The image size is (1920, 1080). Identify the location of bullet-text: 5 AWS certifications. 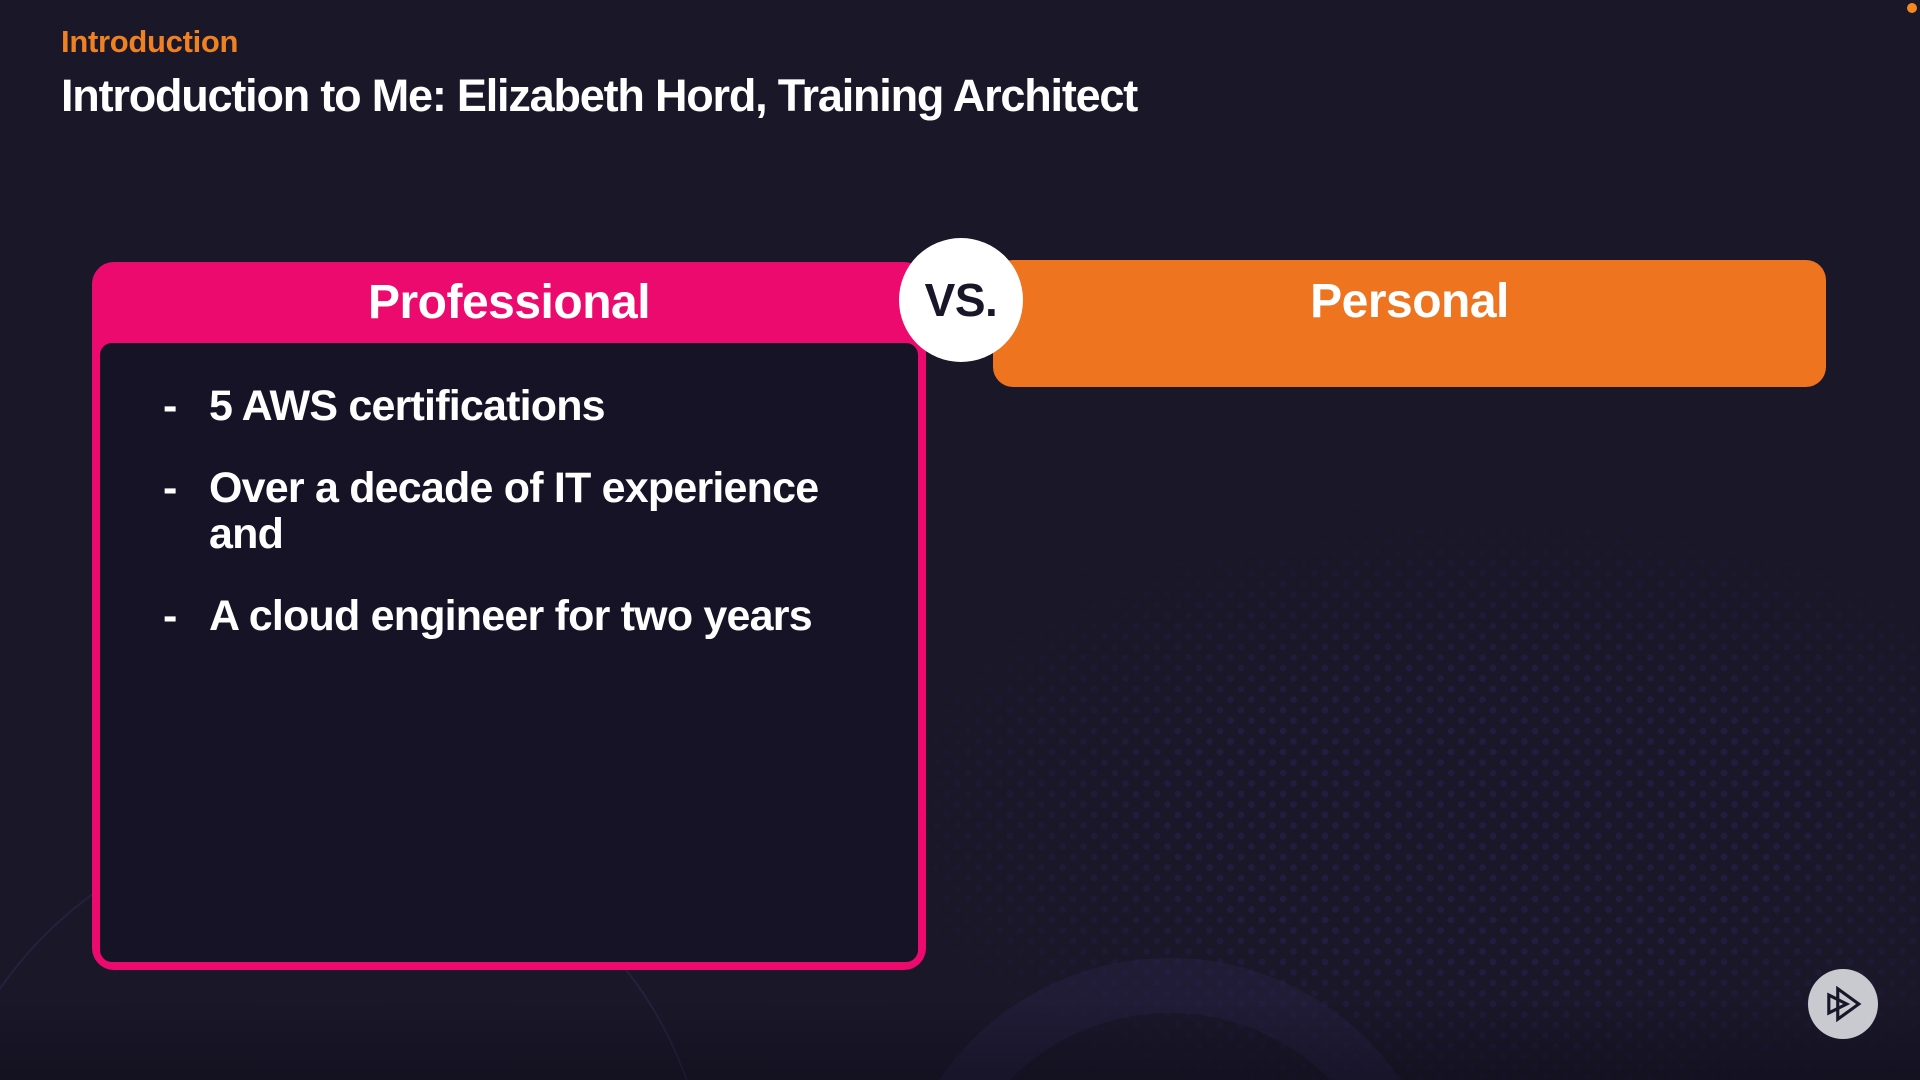
(407, 406).